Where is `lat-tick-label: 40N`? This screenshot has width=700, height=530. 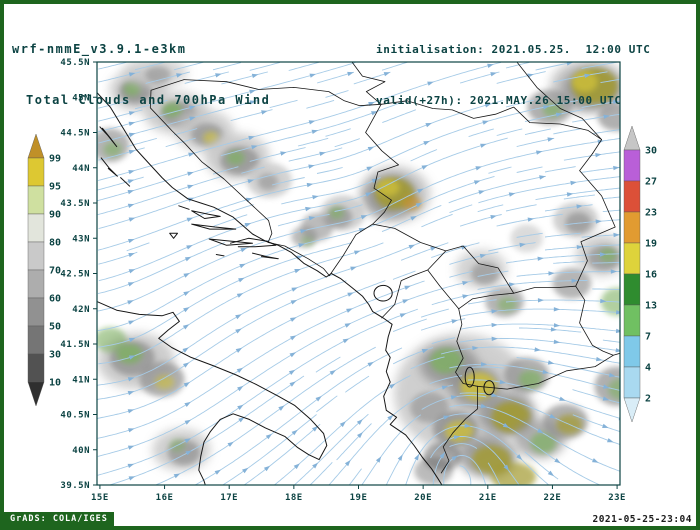
lat-tick-label: 40N is located at coordinates (81, 451).